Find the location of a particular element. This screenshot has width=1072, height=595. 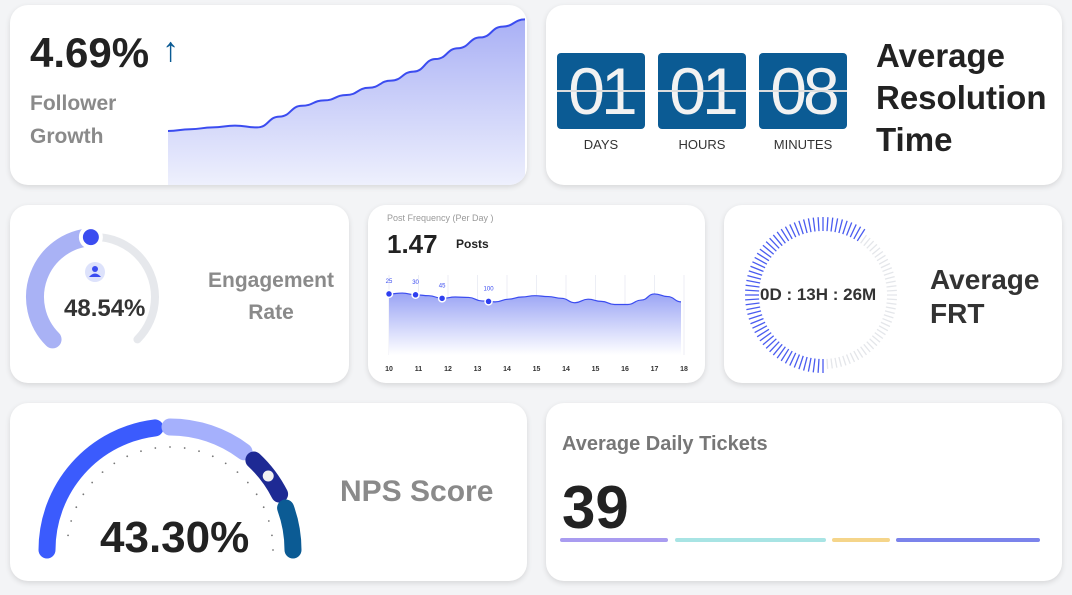

area-fill is located at coordinates (535, 324).